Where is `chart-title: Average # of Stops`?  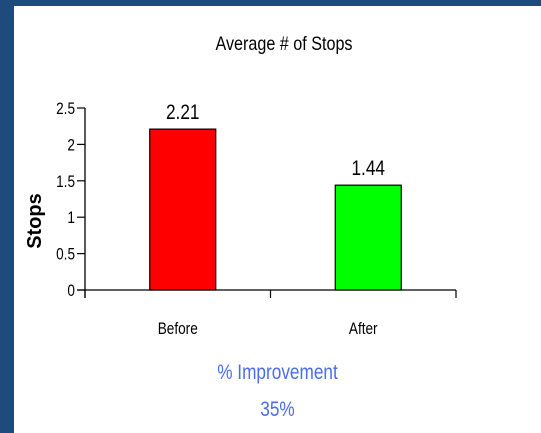
chart-title: Average # of Stops is located at coordinates (283, 44).